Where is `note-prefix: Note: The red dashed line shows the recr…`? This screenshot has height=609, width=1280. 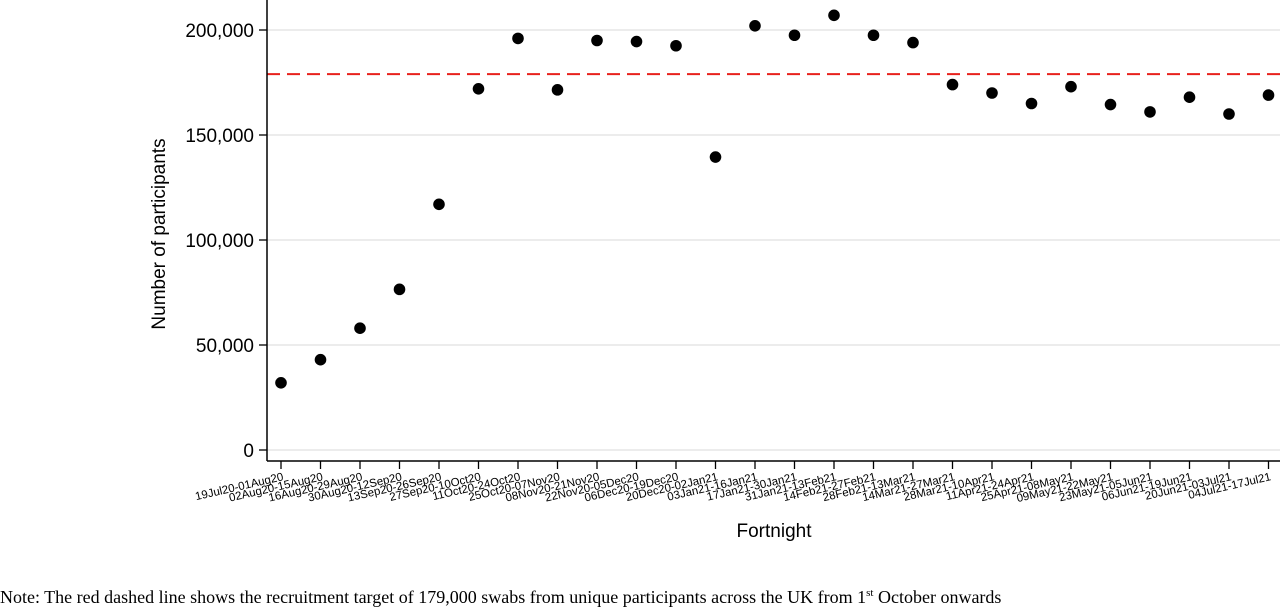
note-prefix: Note: The red dashed line shows the recr… is located at coordinates (433, 597).